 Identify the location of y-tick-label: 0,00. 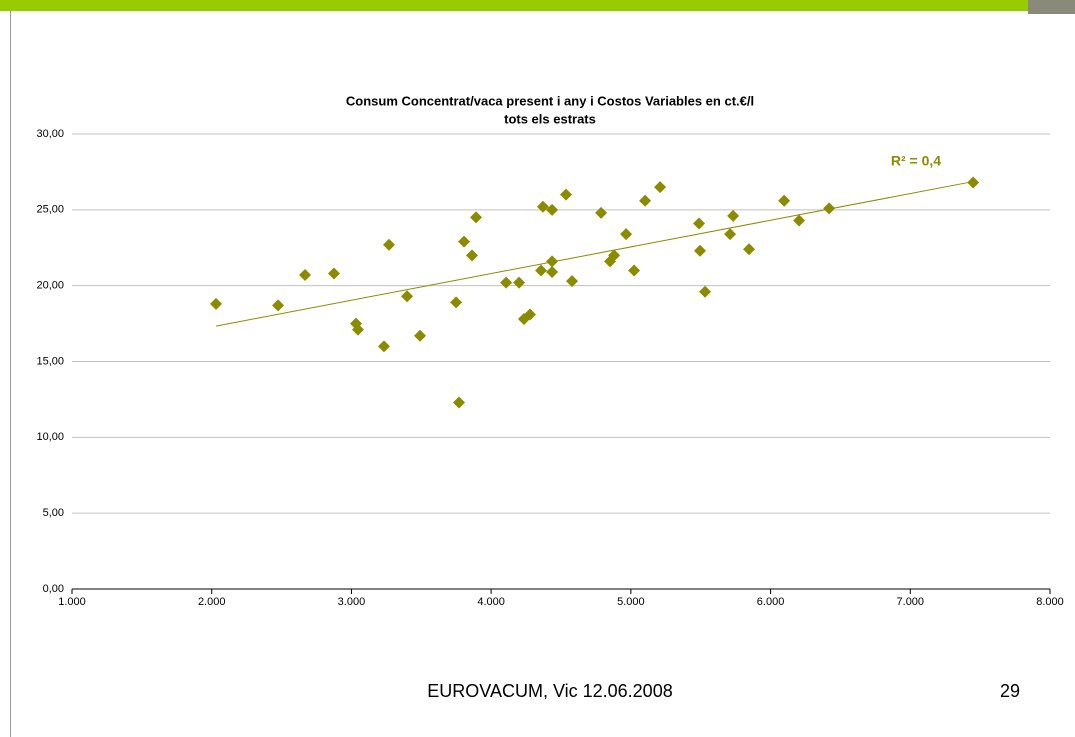
(53, 589).